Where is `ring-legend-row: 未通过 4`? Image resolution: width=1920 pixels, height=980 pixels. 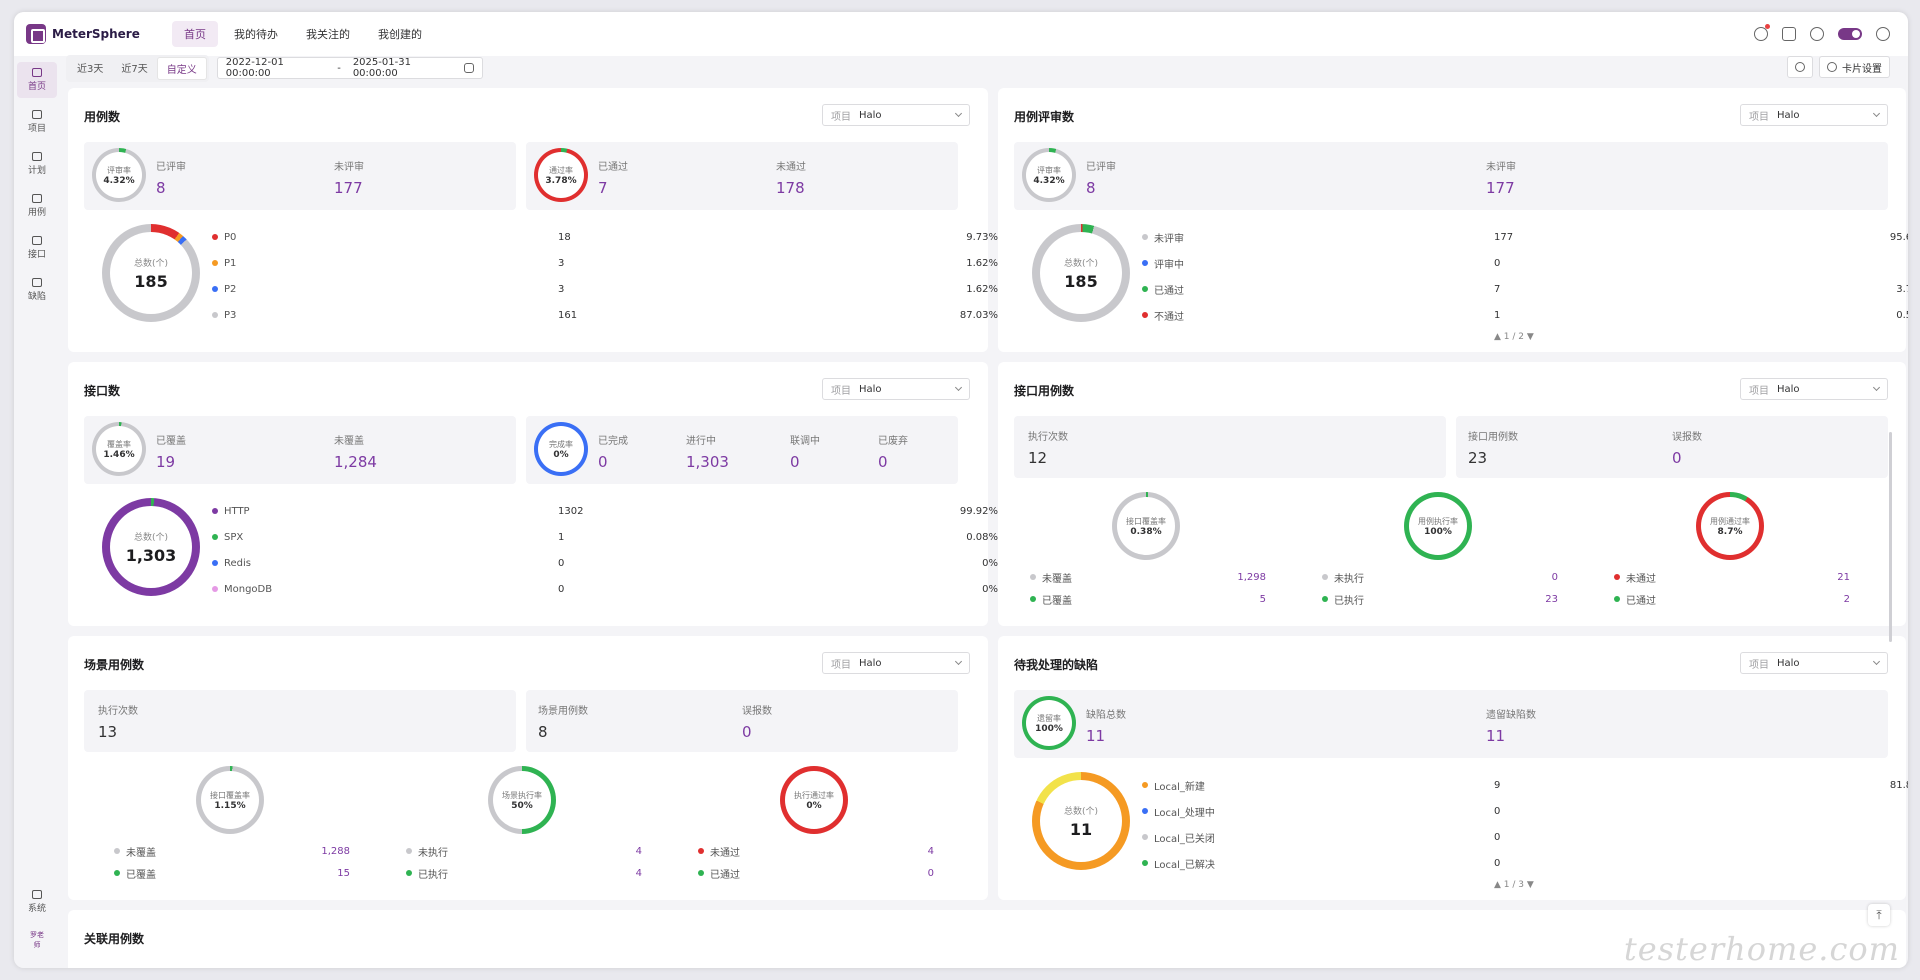 ring-legend-row: 未通过 4 is located at coordinates (816, 851).